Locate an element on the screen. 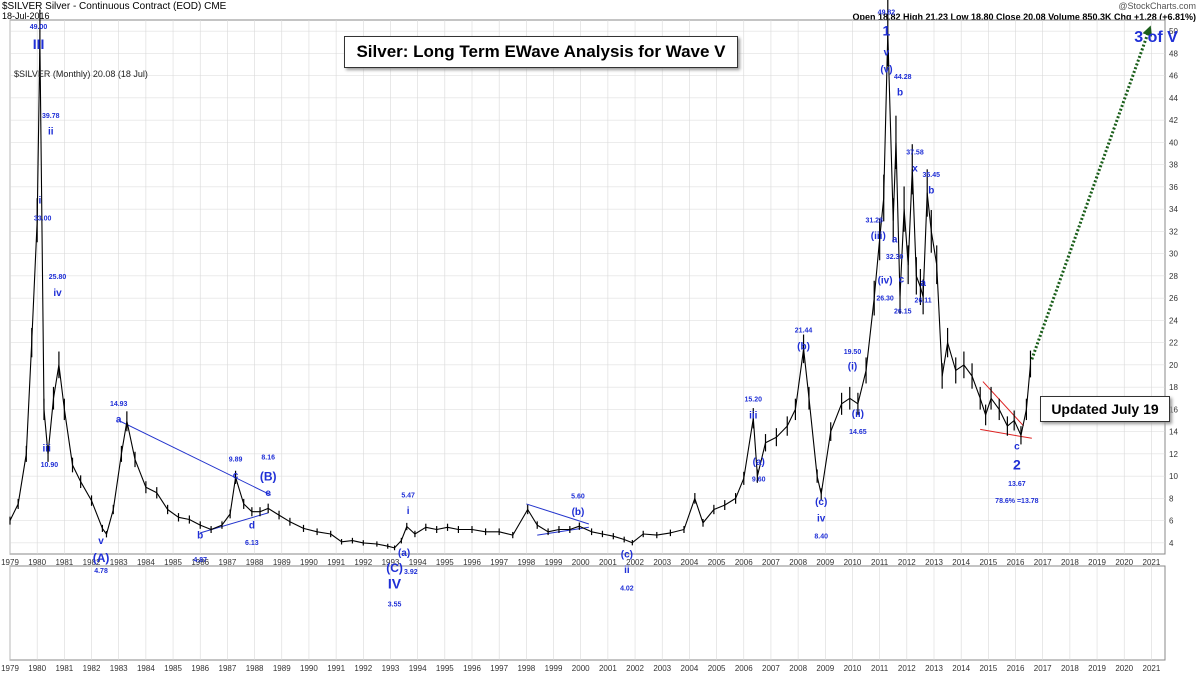 This screenshot has width=1200, height=678. y-tick-label: 28 is located at coordinates (1173, 276).